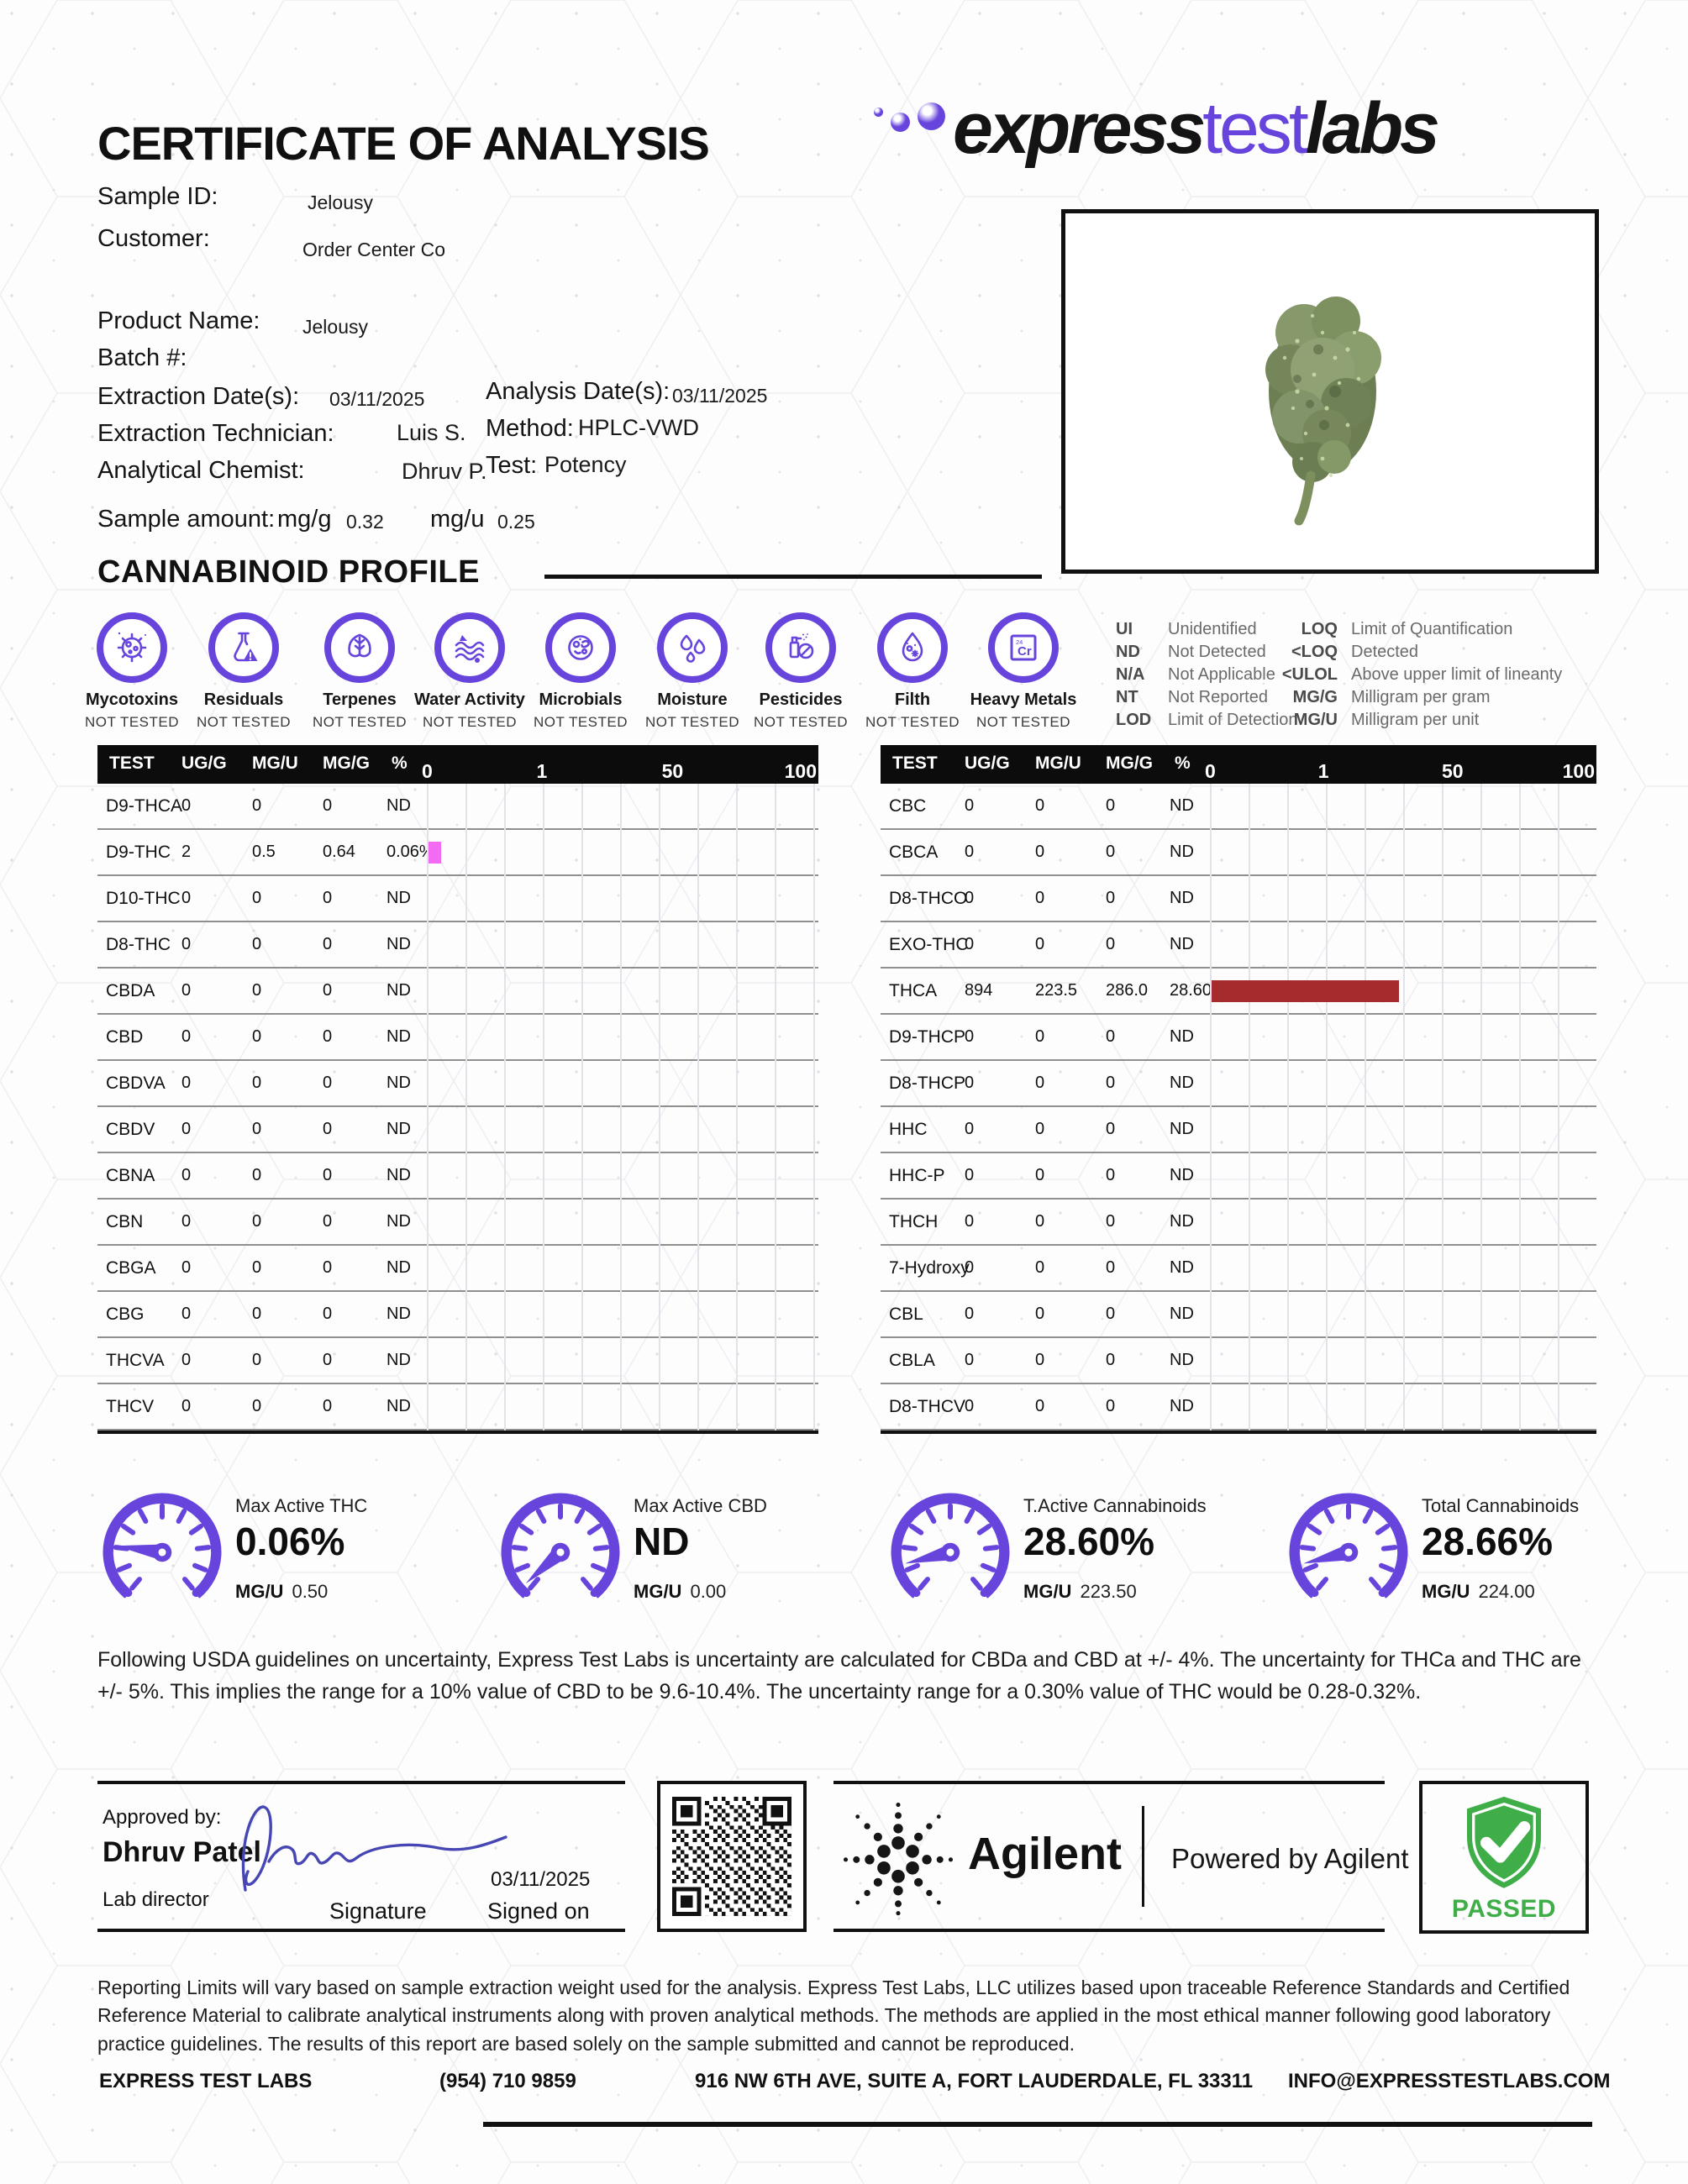  Describe the element at coordinates (378, 1911) in the screenshot. I see `signature-label: Signature` at that location.